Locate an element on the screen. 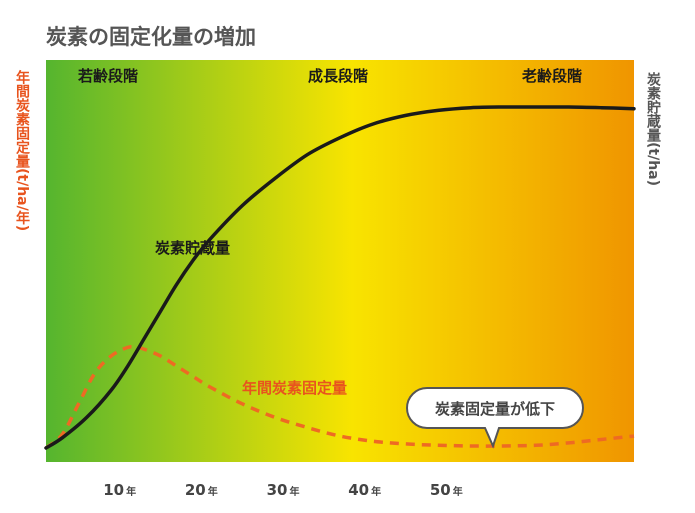 The image size is (695, 513). left-axis-label: 年間炭素固定量(t/ha/年) is located at coordinates (22, 150).